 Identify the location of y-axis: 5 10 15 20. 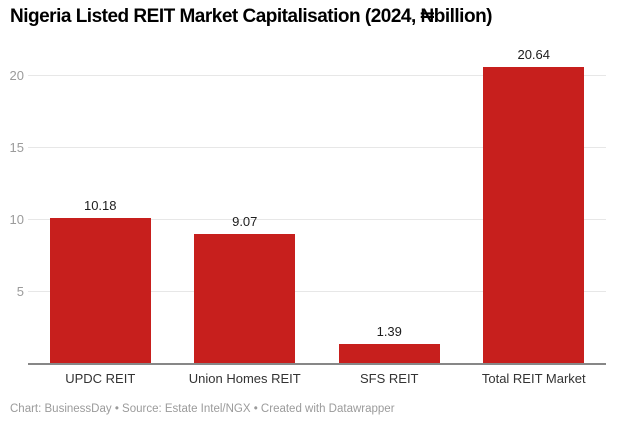
(12, 213).